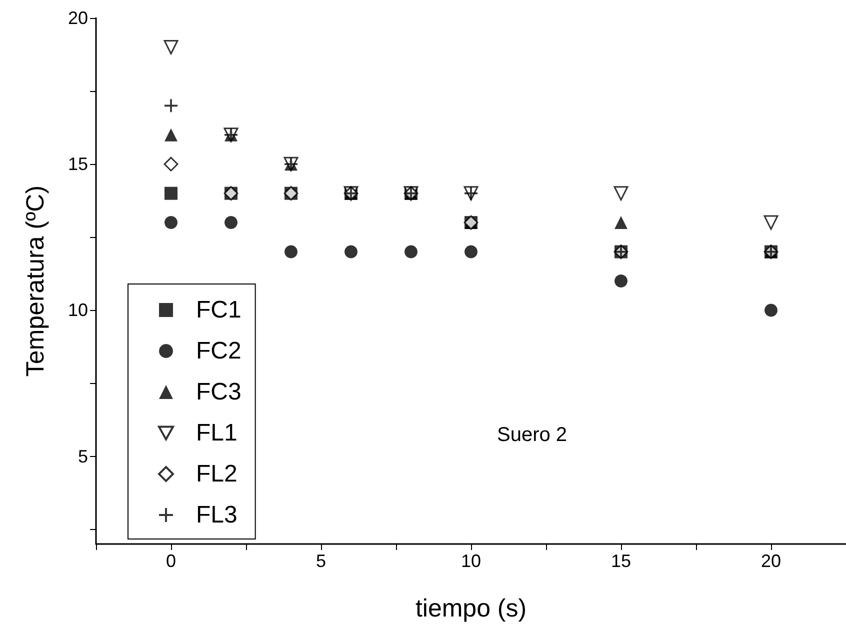 Image resolution: width=846 pixels, height=637 pixels. I want to click on legend-label: FC2, so click(219, 351).